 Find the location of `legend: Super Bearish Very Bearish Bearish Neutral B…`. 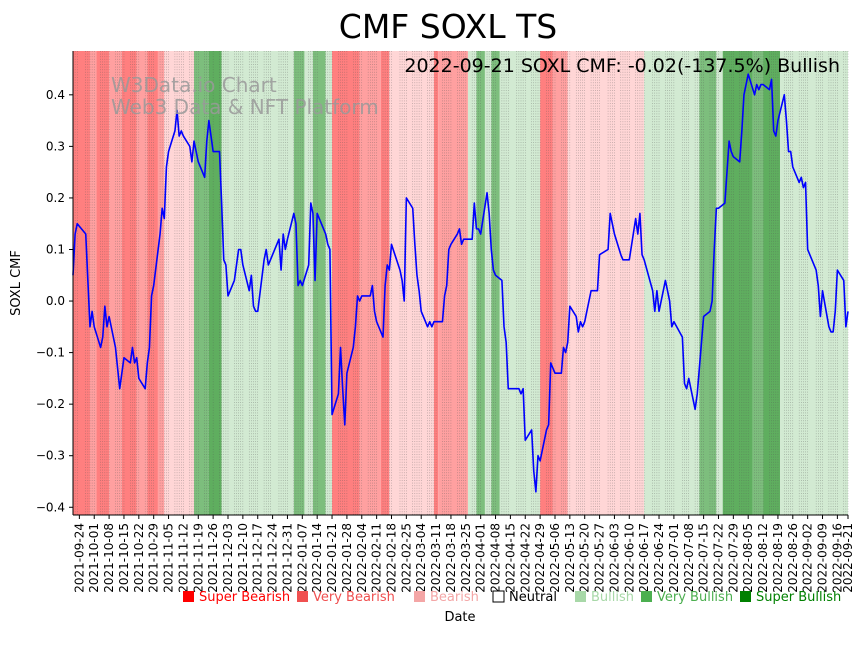

legend: Super Bearish Very Bearish Bearish Neutral B… is located at coordinates (512, 597).